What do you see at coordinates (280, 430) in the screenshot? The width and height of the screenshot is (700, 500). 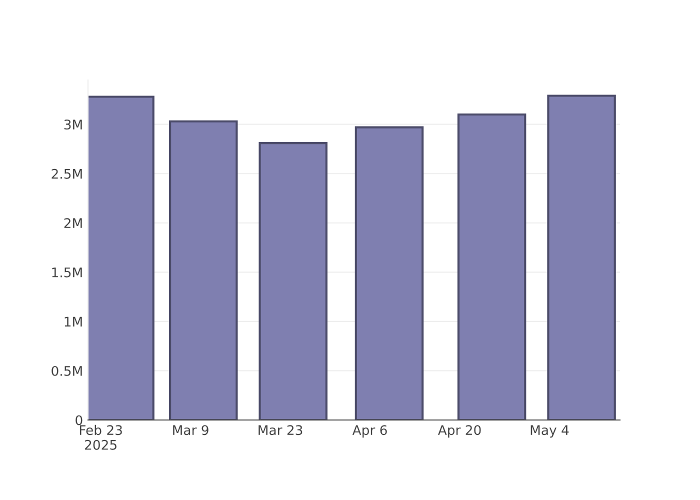 I see `x-tick-label: Mar 23` at bounding box center [280, 430].